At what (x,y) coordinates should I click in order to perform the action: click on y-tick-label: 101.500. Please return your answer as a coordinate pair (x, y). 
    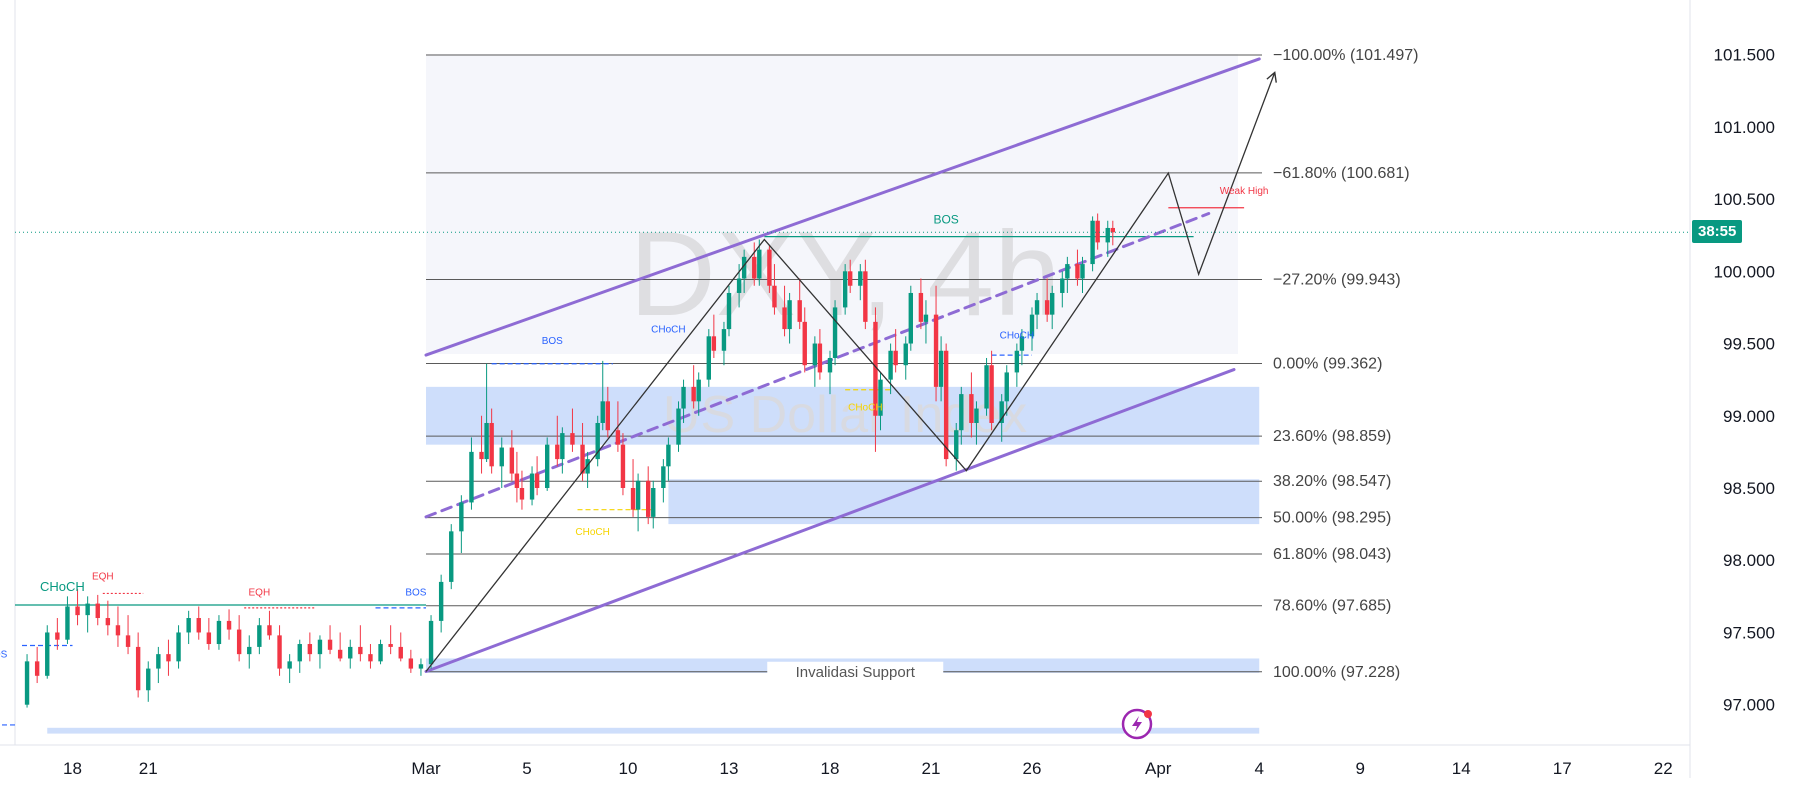
    Looking at the image, I should click on (1744, 55).